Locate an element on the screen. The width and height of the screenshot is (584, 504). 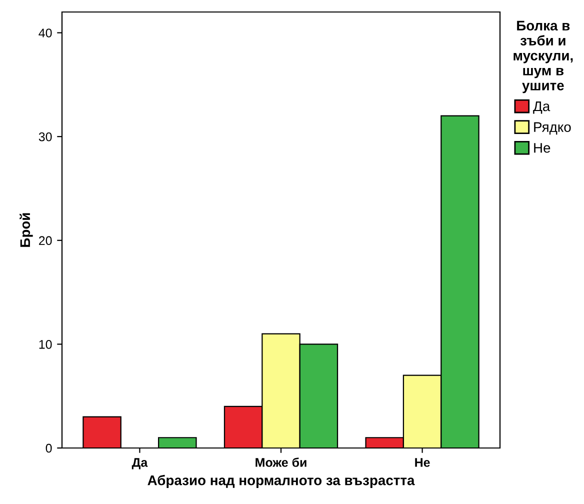
y-tick-label: 40 is located at coordinates (45, 33).